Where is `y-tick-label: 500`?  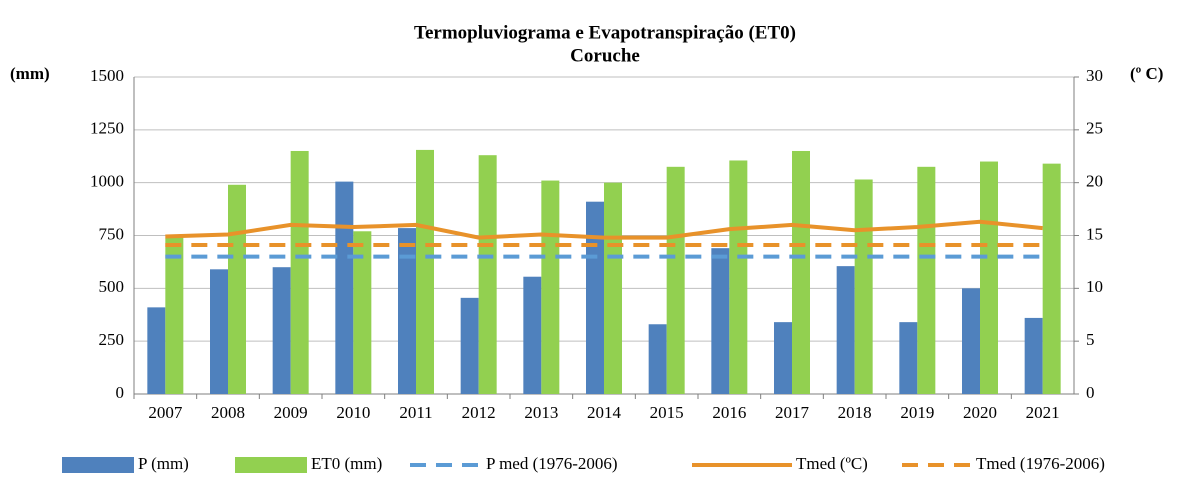 y-tick-label: 500 is located at coordinates (112, 286).